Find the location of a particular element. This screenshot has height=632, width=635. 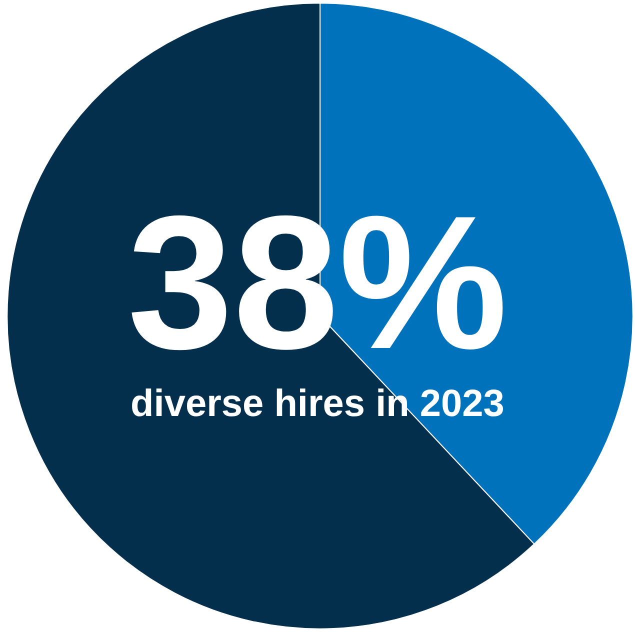

text: diverse hires in 2023 is located at coordinates (317, 404).